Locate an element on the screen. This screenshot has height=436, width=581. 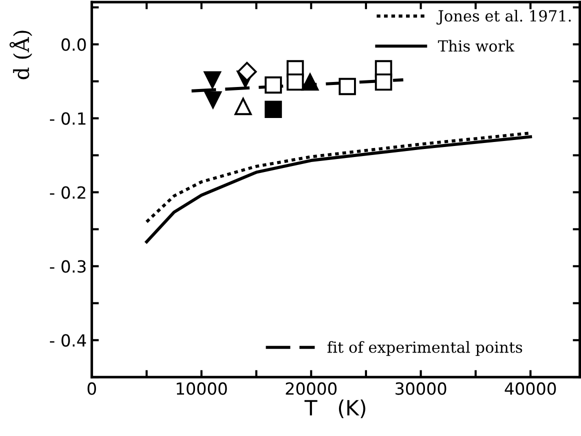
y-tick-label: - 0.1 is located at coordinates (68, 118).